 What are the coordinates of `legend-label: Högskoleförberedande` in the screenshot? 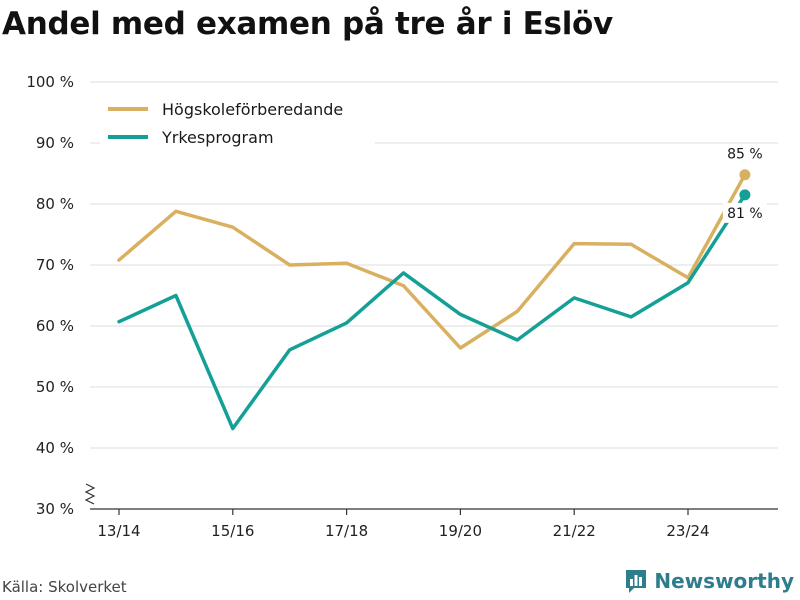 It's located at (252, 109).